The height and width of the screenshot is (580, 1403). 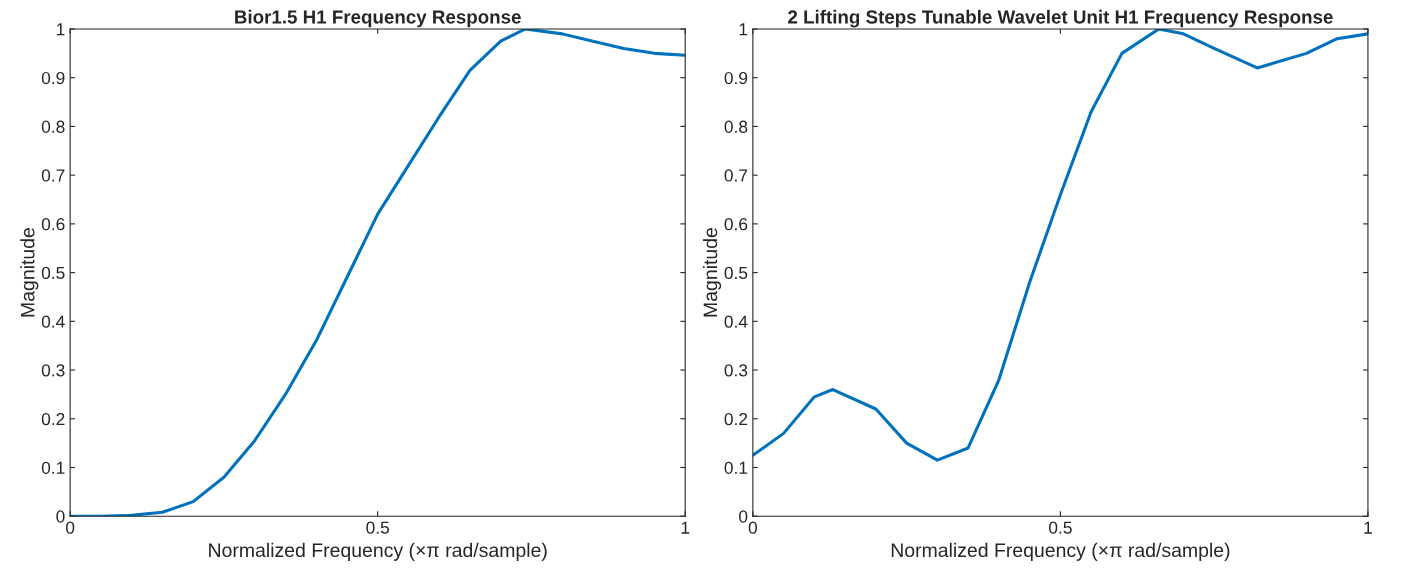 I want to click on chart-title: 2 Lifting Steps Tunable Wavelet Unit H1 Frequency Response, so click(x=1060, y=18).